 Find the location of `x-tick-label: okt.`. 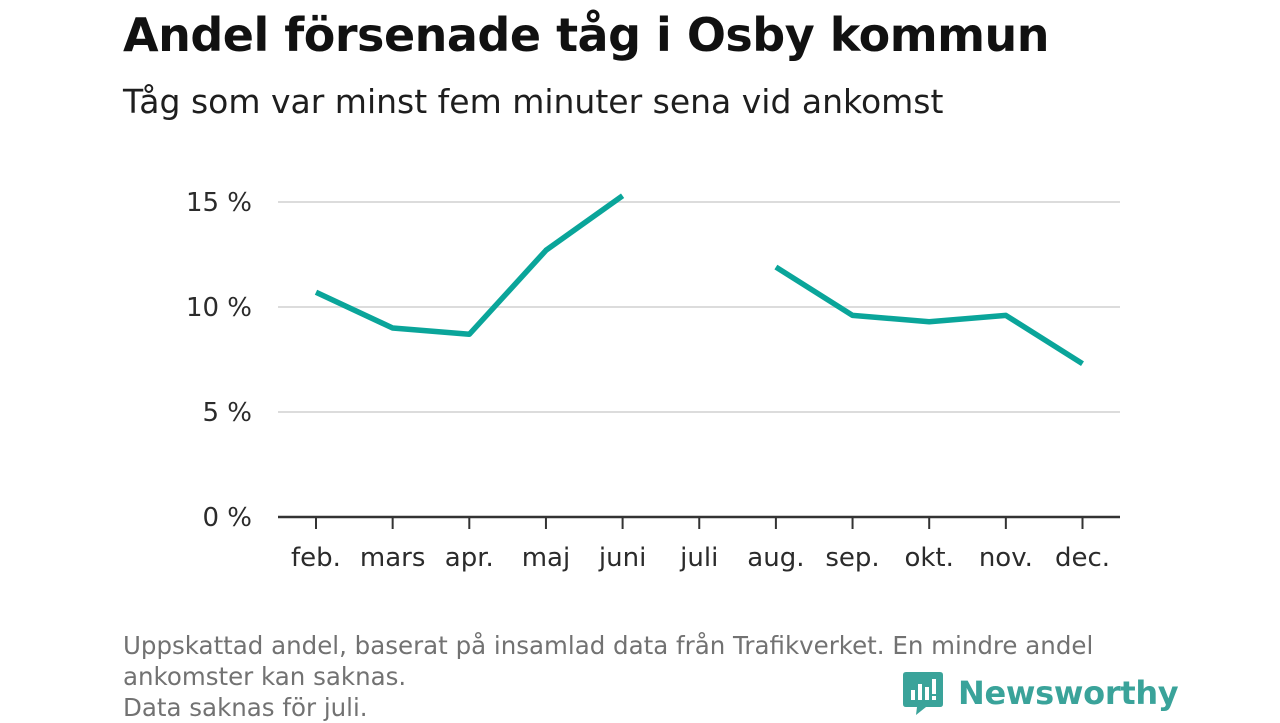

x-tick-label: okt. is located at coordinates (928, 558).